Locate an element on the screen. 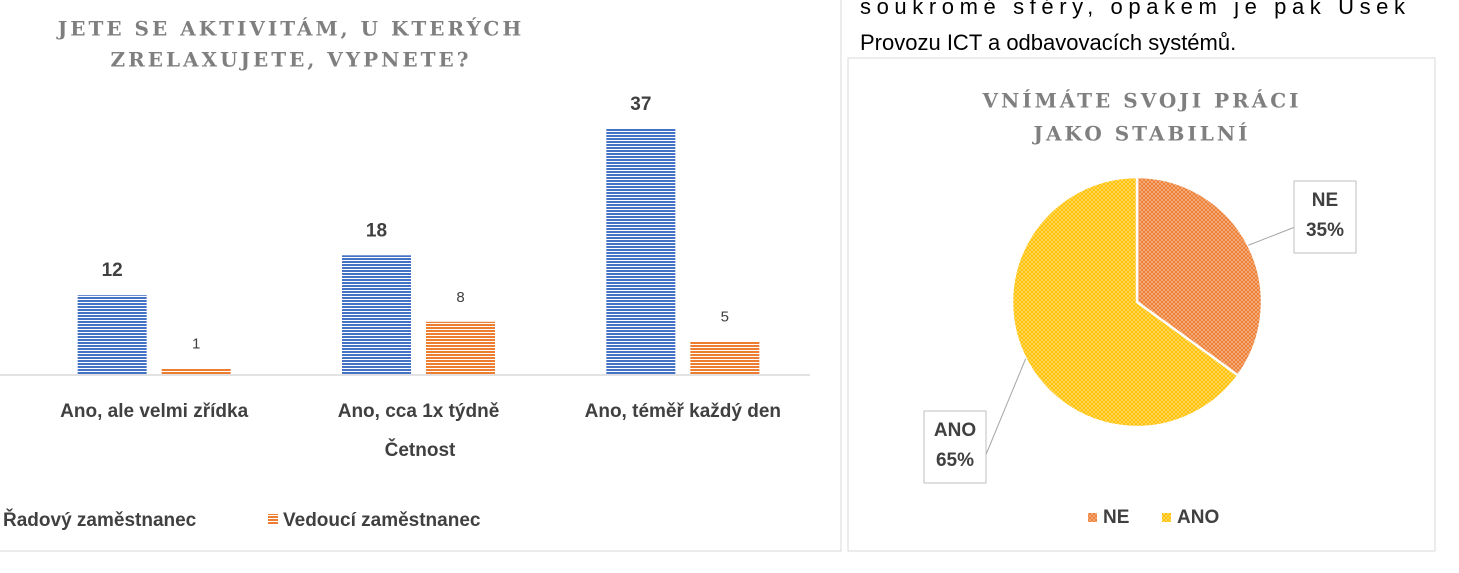  data-label: 37 is located at coordinates (640, 104).